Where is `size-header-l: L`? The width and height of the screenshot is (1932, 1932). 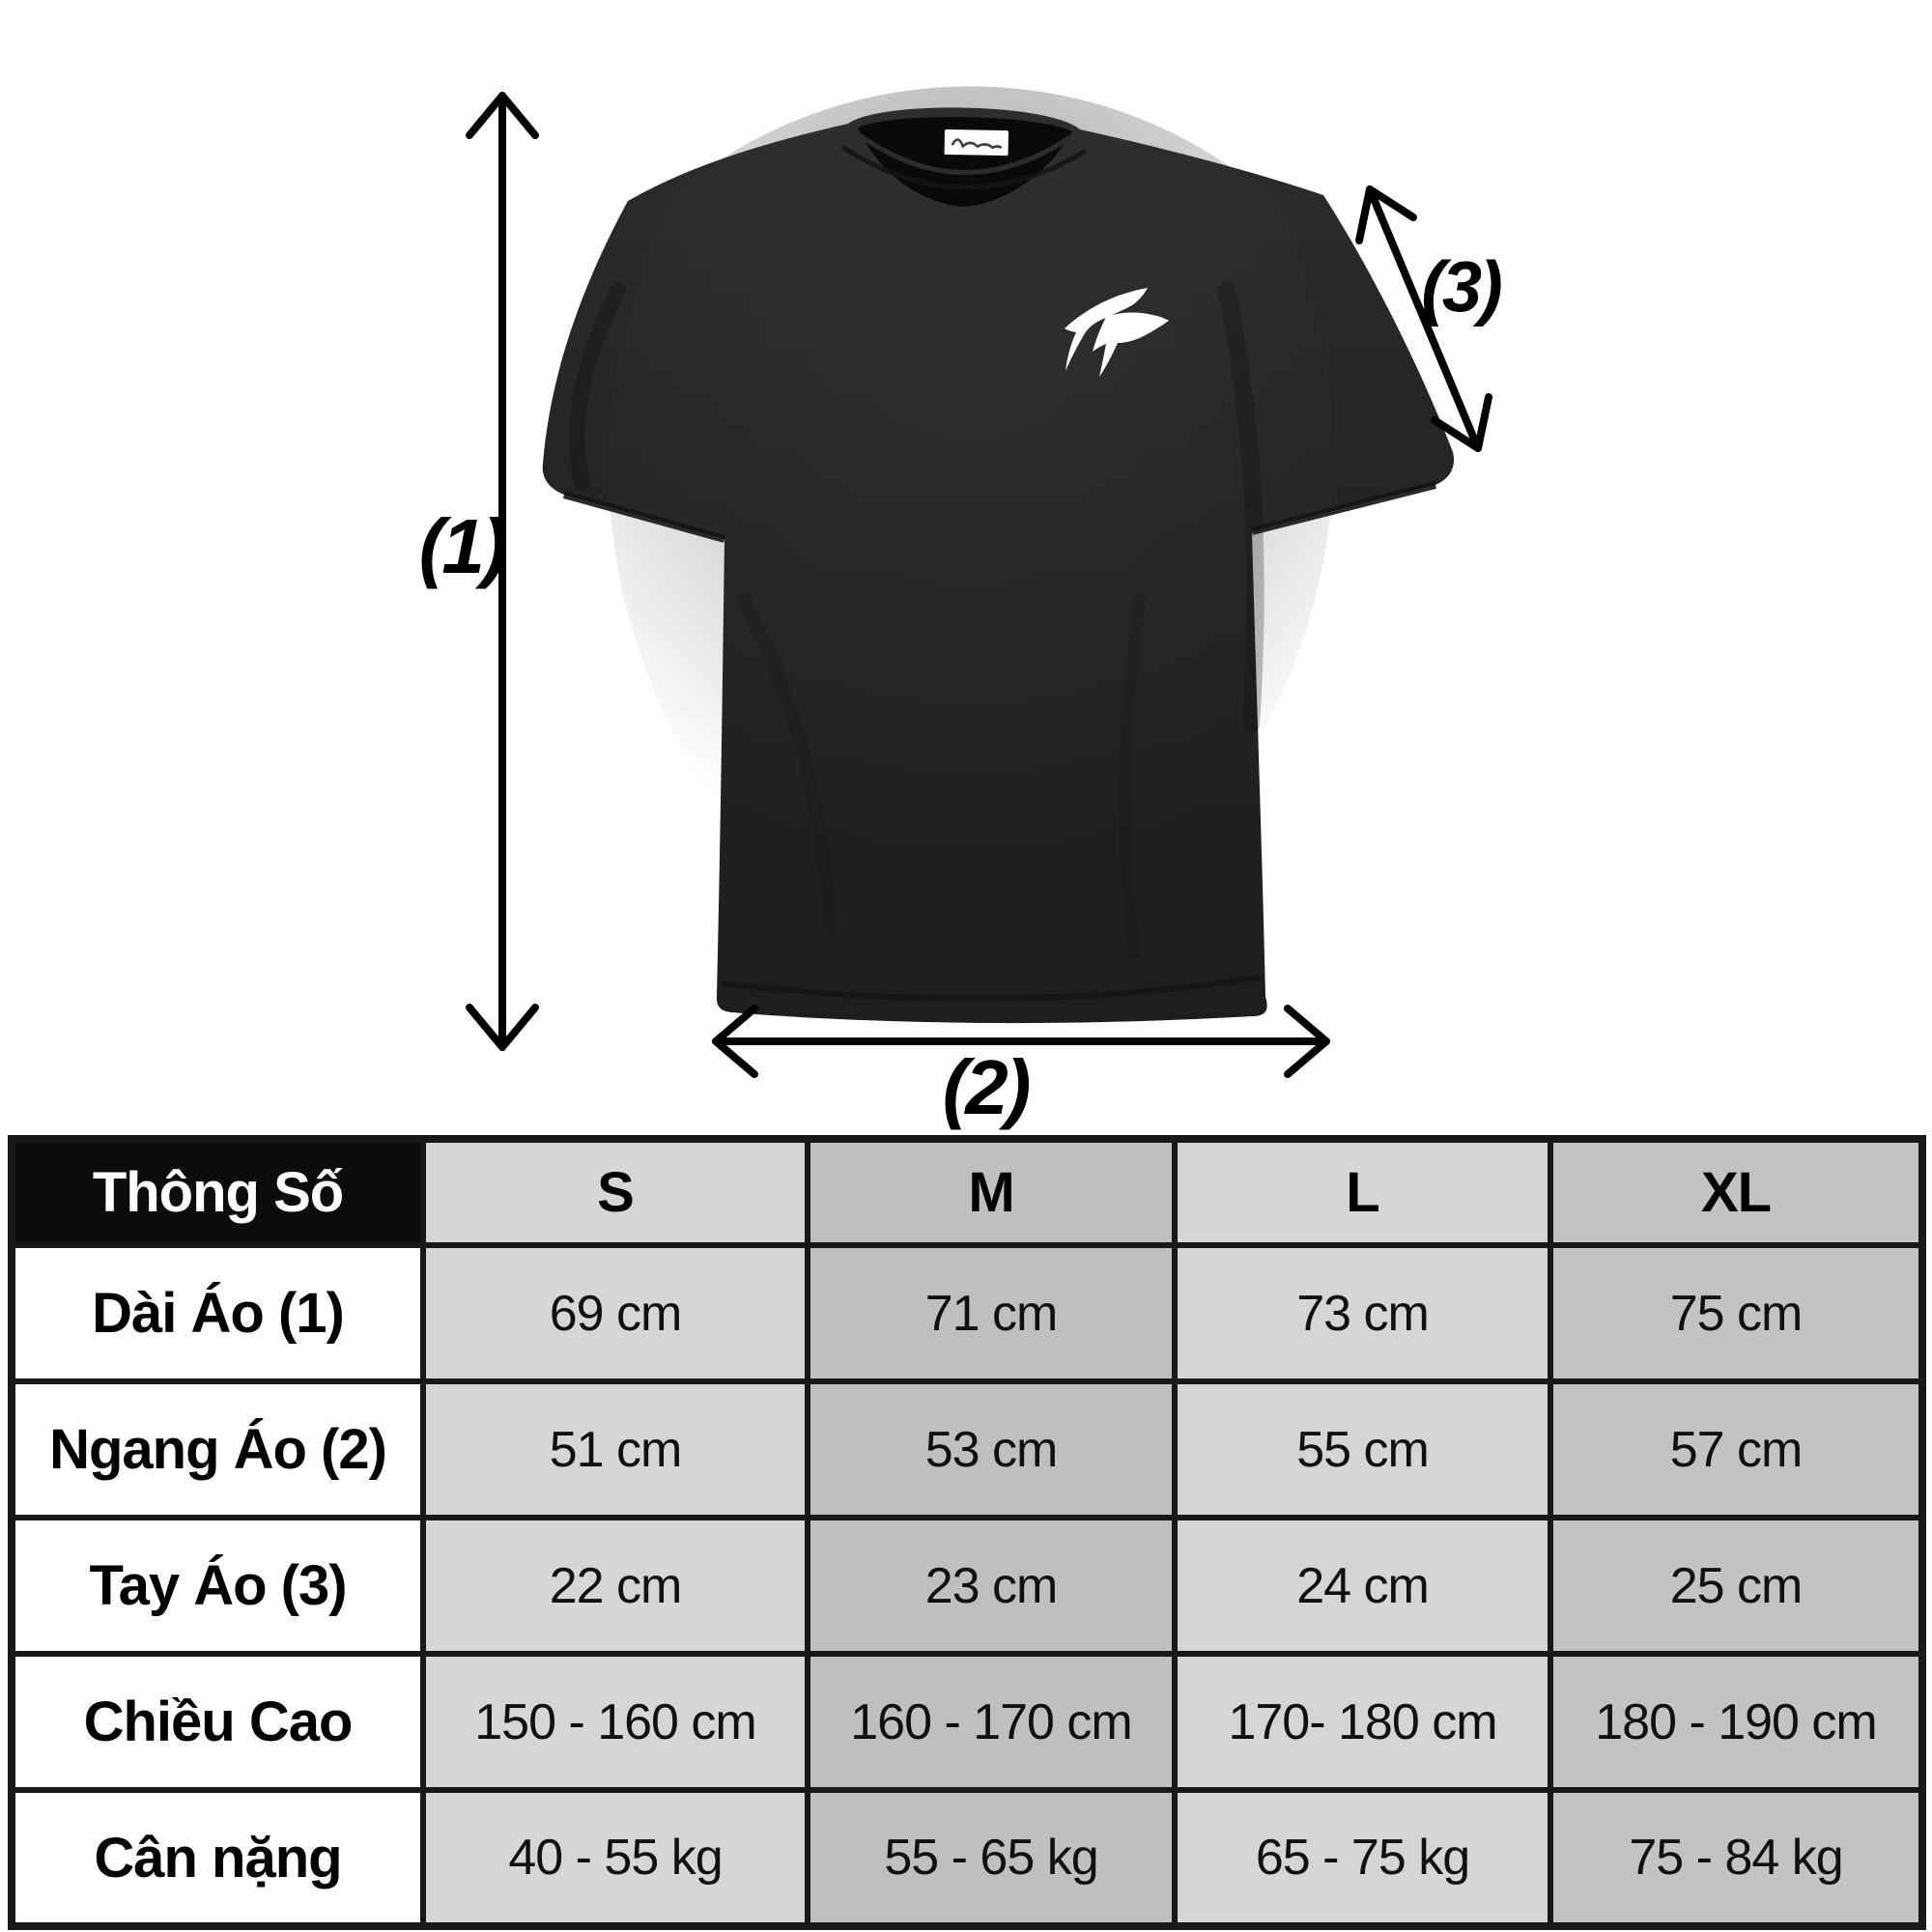 size-header-l: L is located at coordinates (1362, 1192).